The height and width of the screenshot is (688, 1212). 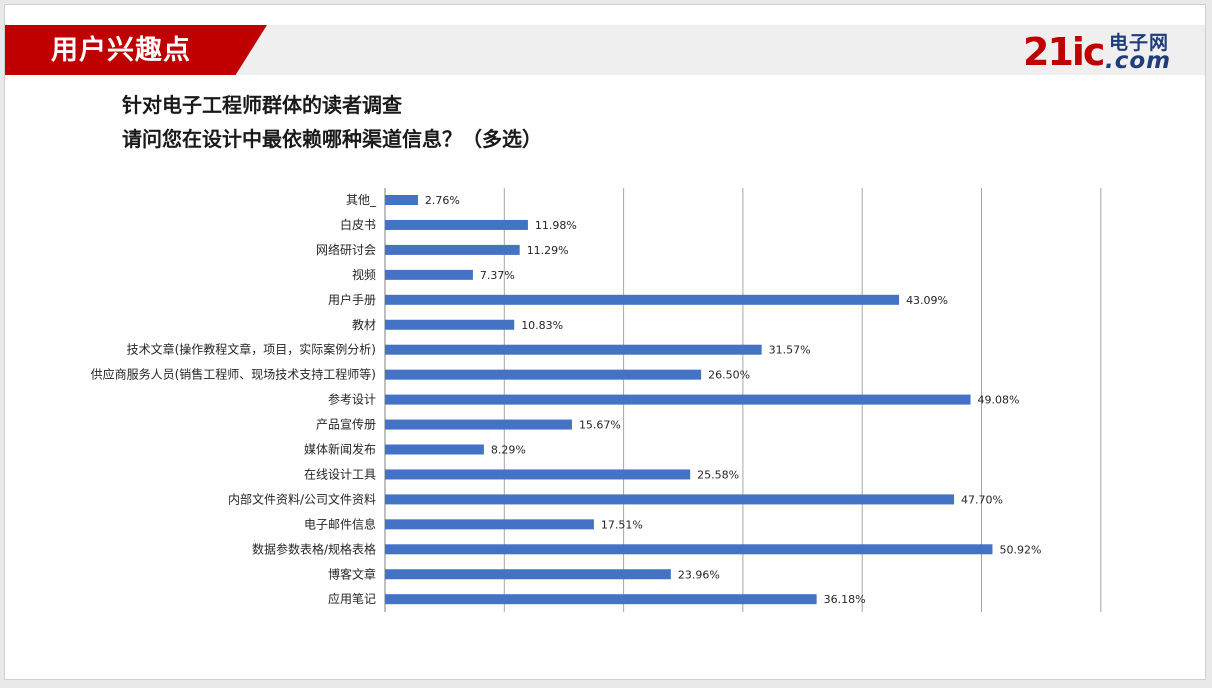 I want to click on logo-domain: .com, so click(x=1138, y=61).